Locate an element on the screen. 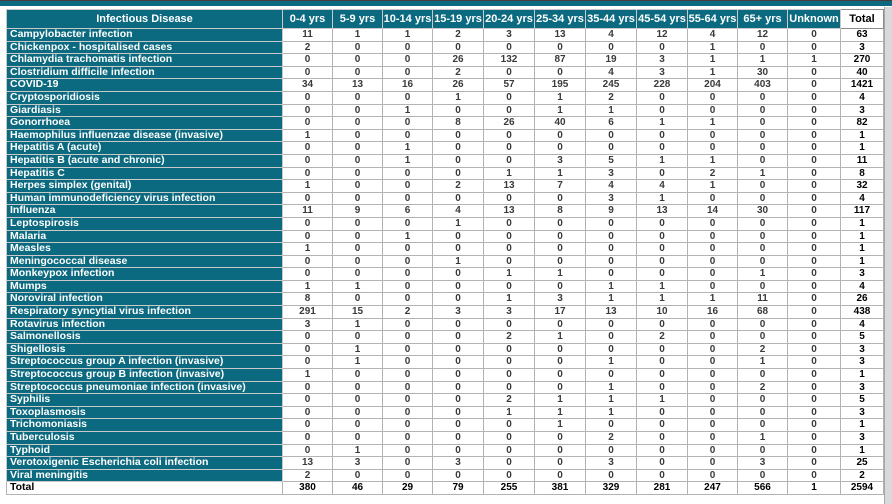 The image size is (892, 504). value-cell: 204 is located at coordinates (712, 85).